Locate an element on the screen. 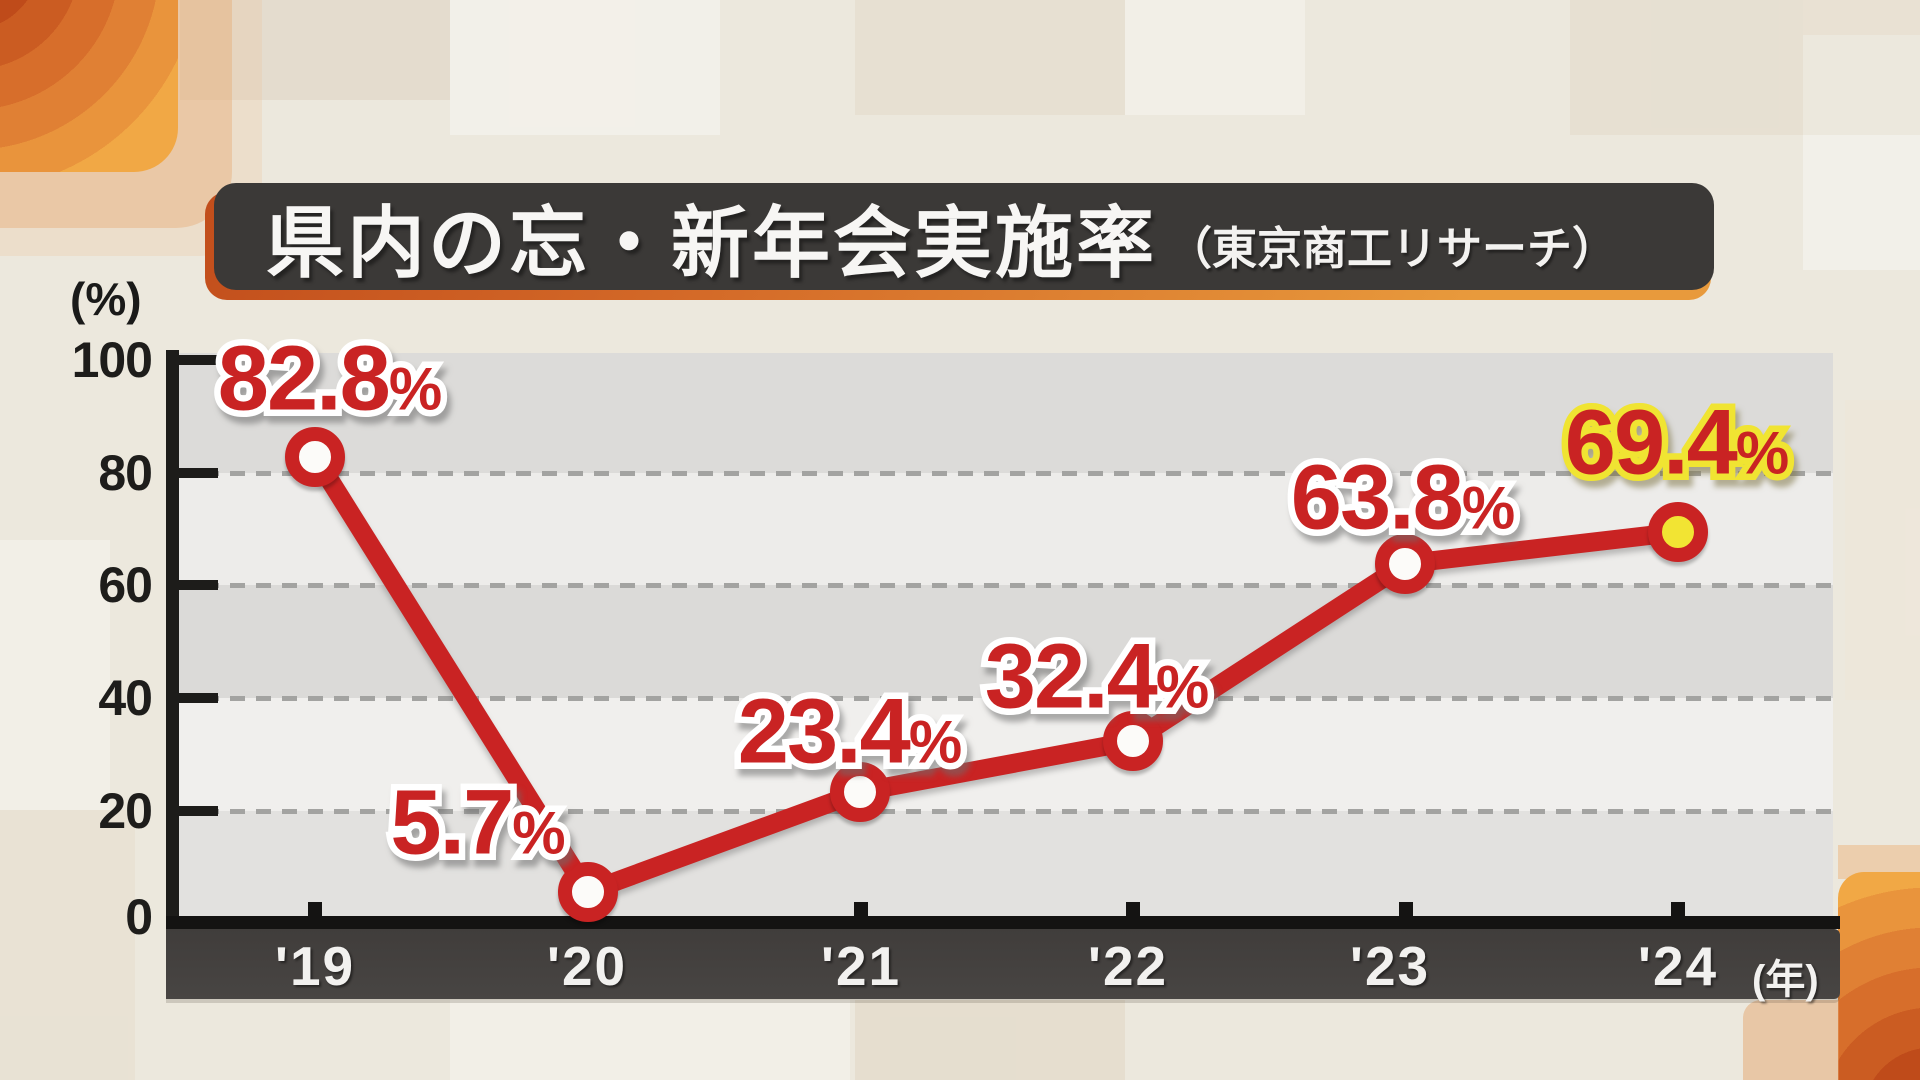  y-tick-label: 0 is located at coordinates (139, 917).